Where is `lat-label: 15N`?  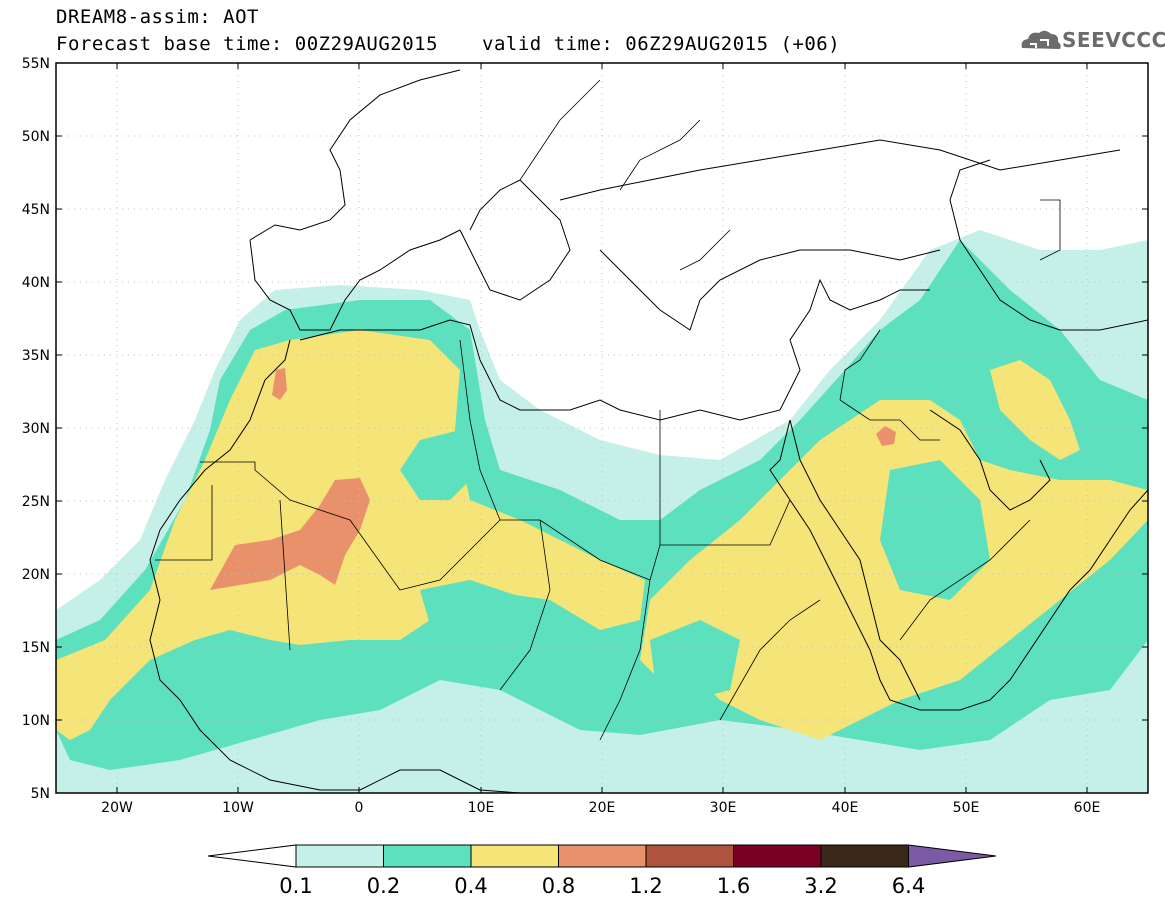
lat-label: 15N is located at coordinates (36, 648).